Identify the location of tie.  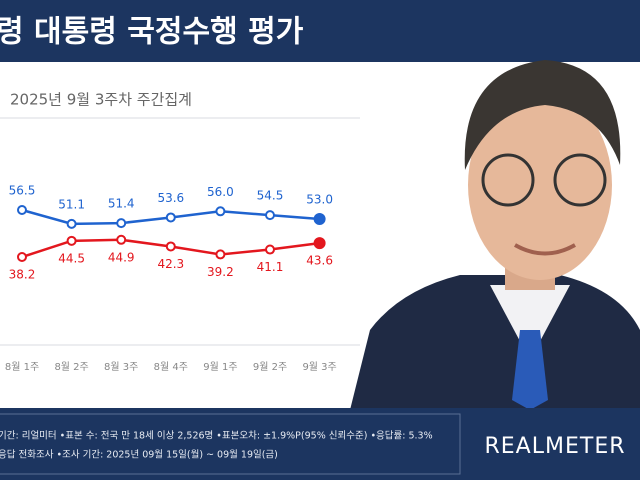
(530, 370).